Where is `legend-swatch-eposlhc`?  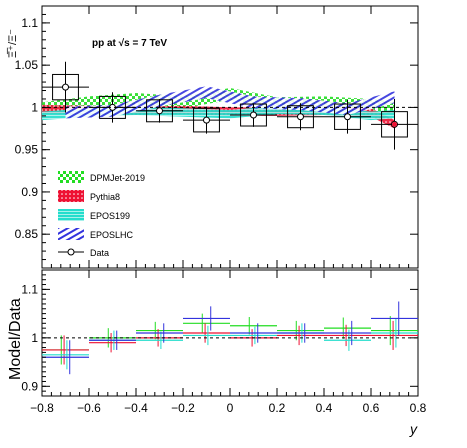 legend-swatch-eposlhc is located at coordinates (71, 234).